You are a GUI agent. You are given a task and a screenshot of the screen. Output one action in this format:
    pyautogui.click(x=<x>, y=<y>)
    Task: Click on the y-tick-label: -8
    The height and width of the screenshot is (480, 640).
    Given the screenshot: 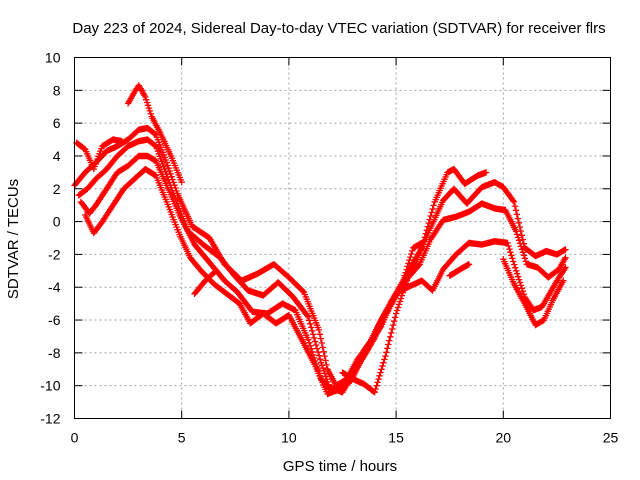 What is the action you would take?
    pyautogui.click(x=54, y=353)
    